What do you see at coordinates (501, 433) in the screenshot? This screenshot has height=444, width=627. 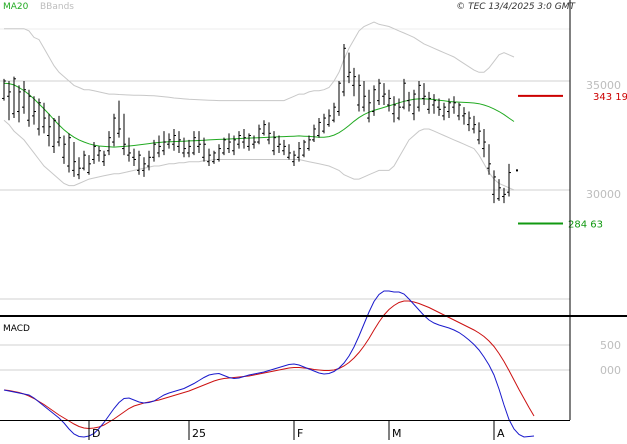 I see `time-tick-label: A` at bounding box center [501, 433].